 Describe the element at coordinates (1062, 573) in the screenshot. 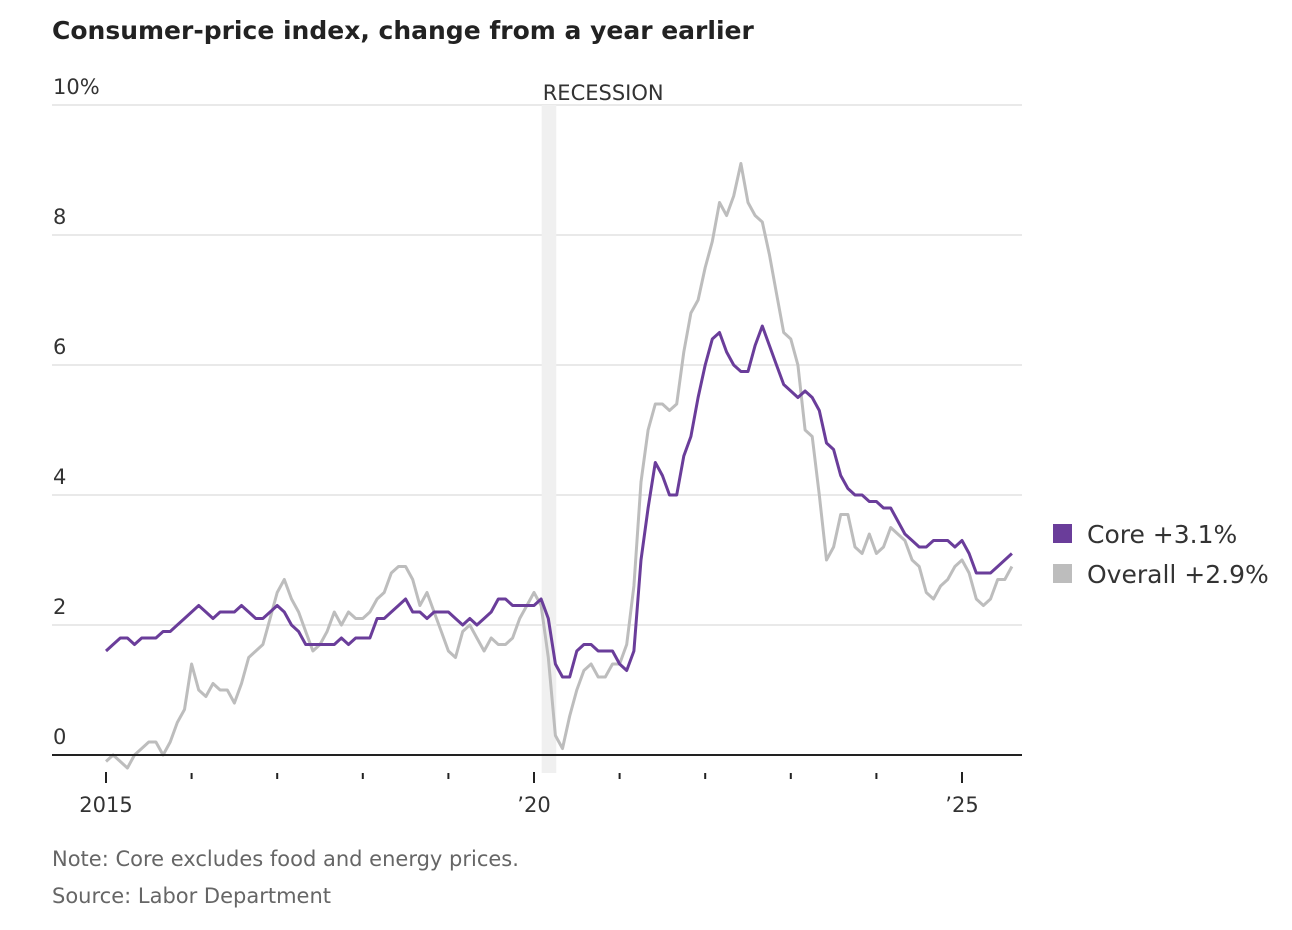

I see `legend-swatch-overall` at that location.